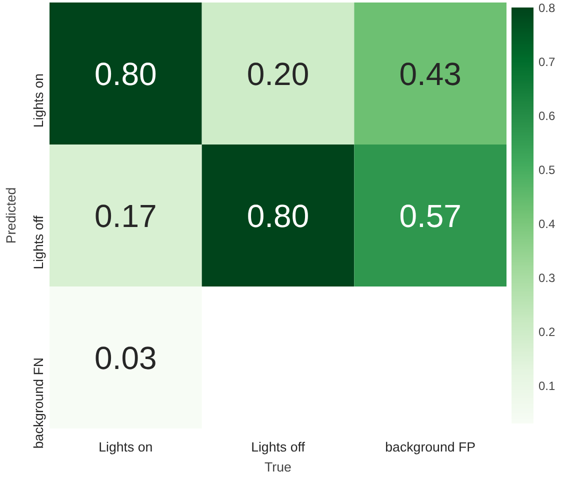 The width and height of the screenshot is (563, 477). I want to click on x-axis-title: True, so click(278, 467).